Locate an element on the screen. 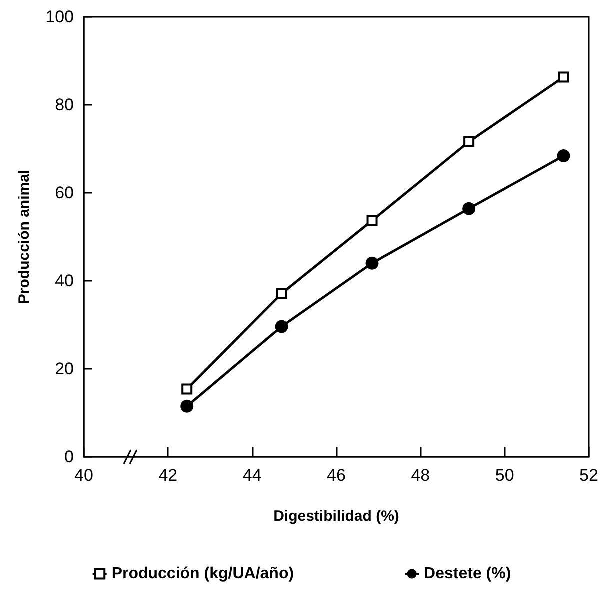  y-tick-label: 0 is located at coordinates (69, 457).